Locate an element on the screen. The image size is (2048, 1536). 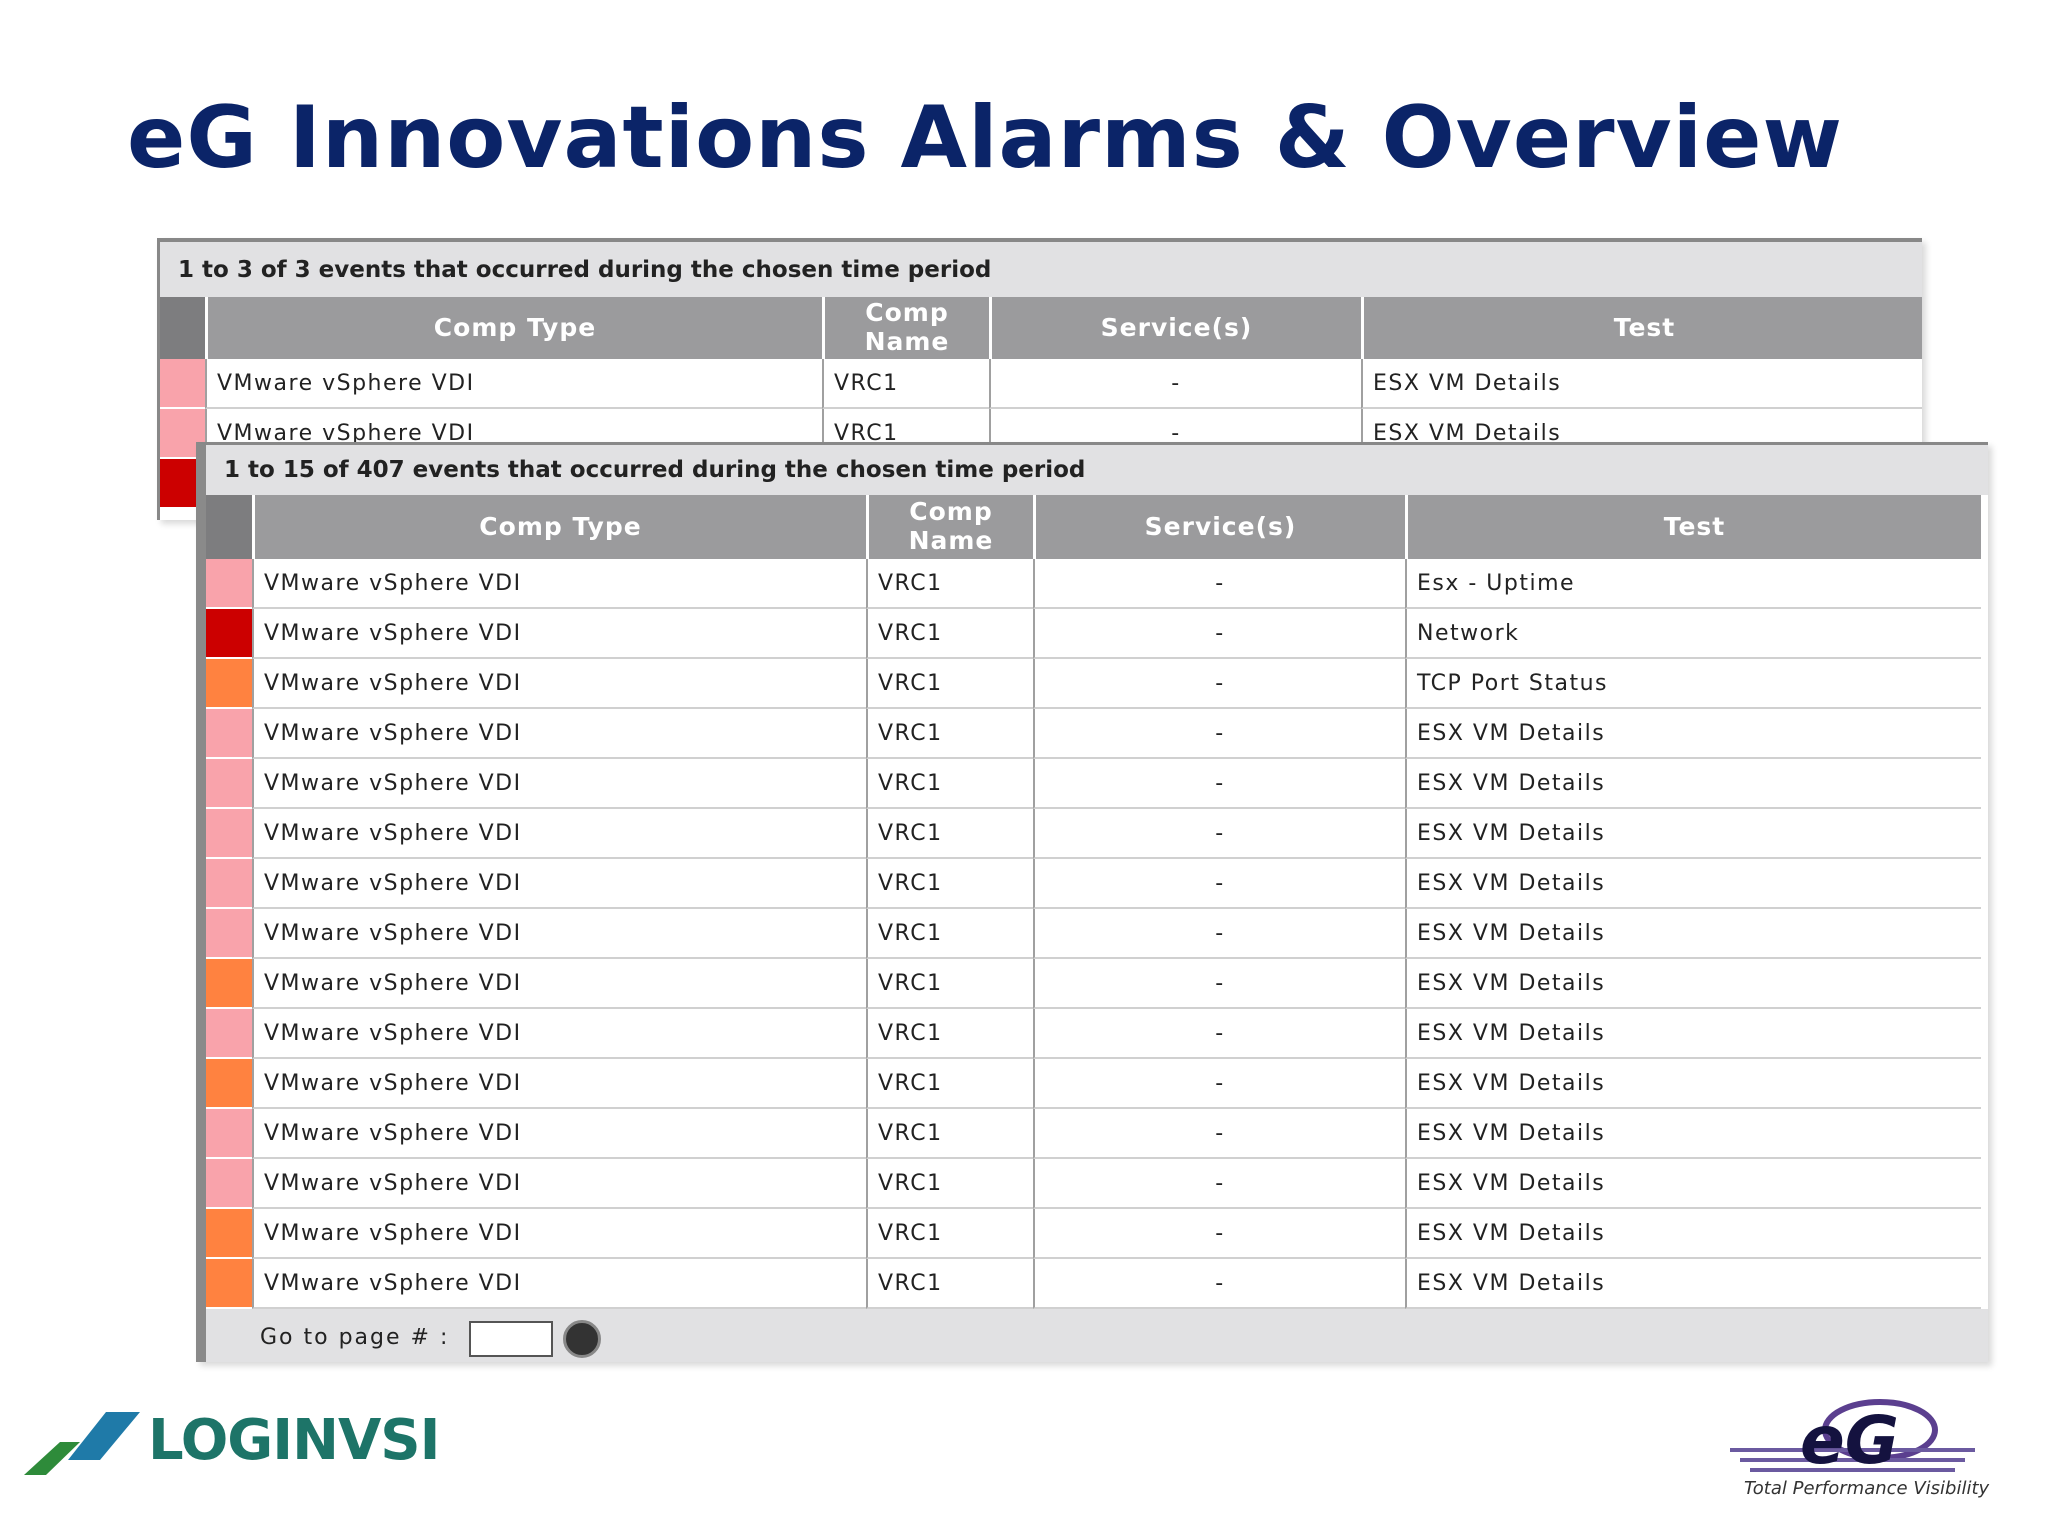
loginvsi-icon is located at coordinates (82, 1443).